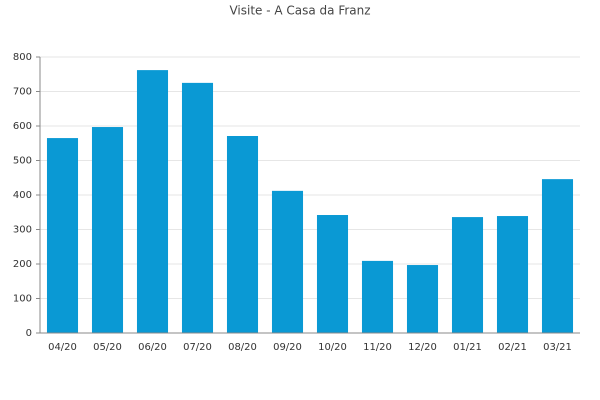 Image resolution: width=600 pixels, height=400 pixels. I want to click on x-tick-label: 11/20, so click(377, 347).